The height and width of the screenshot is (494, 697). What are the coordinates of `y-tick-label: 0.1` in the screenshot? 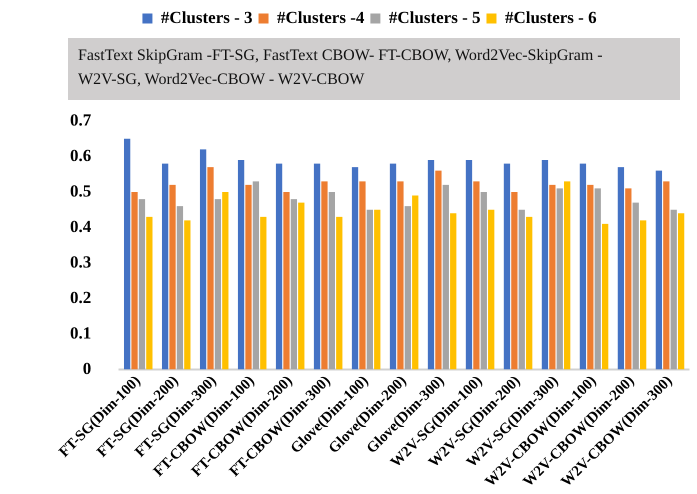 It's located at (81, 332).